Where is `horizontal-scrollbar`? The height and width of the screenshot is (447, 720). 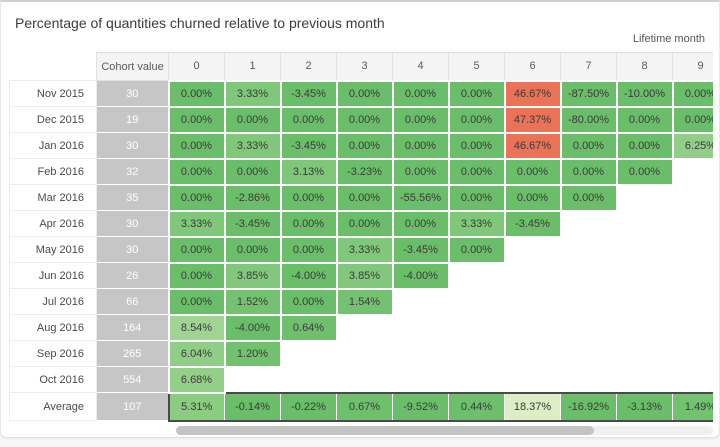 horizontal-scrollbar is located at coordinates (444, 430).